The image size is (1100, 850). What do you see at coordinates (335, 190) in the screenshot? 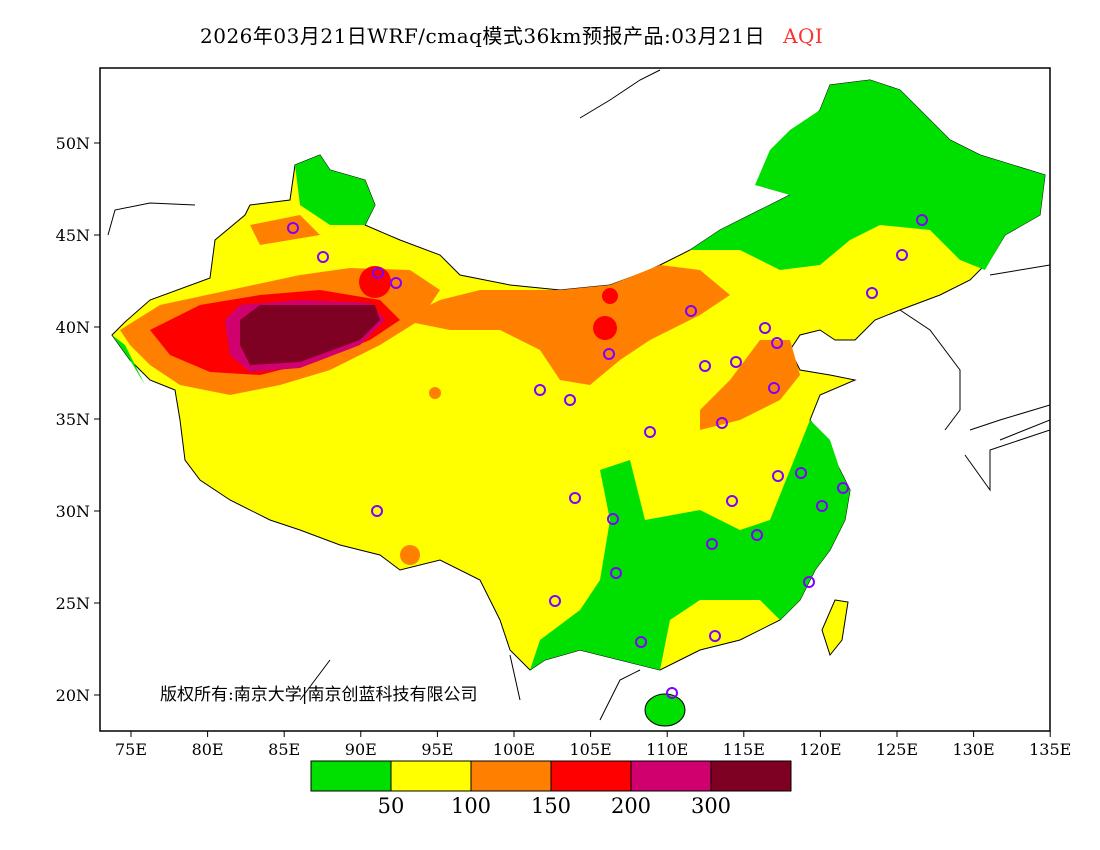
I see `region-aqi-0-50-junggar` at bounding box center [335, 190].